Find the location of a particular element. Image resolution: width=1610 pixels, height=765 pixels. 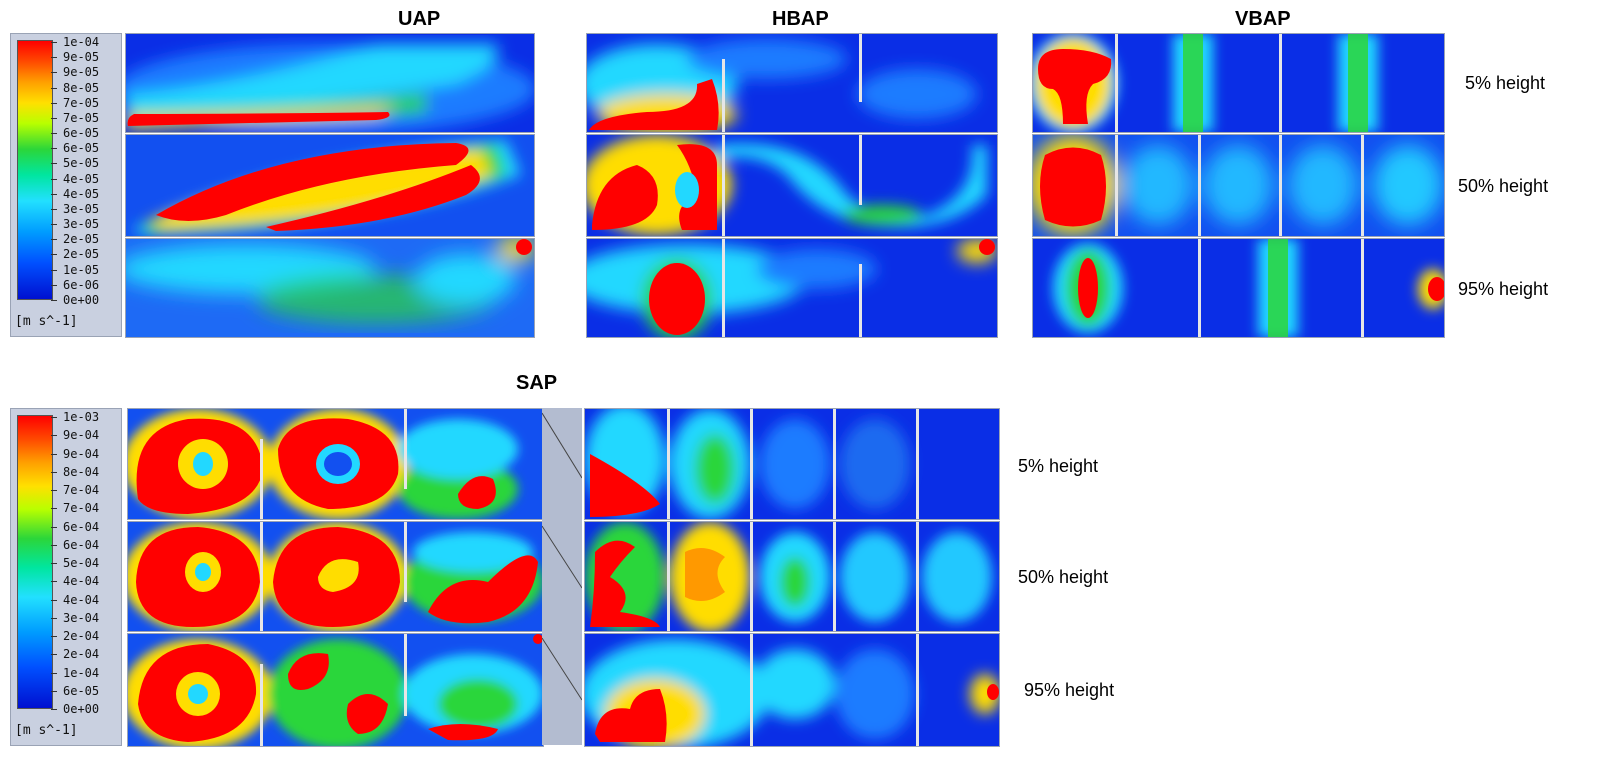

hbap-title: HBAP is located at coordinates (800, 19).